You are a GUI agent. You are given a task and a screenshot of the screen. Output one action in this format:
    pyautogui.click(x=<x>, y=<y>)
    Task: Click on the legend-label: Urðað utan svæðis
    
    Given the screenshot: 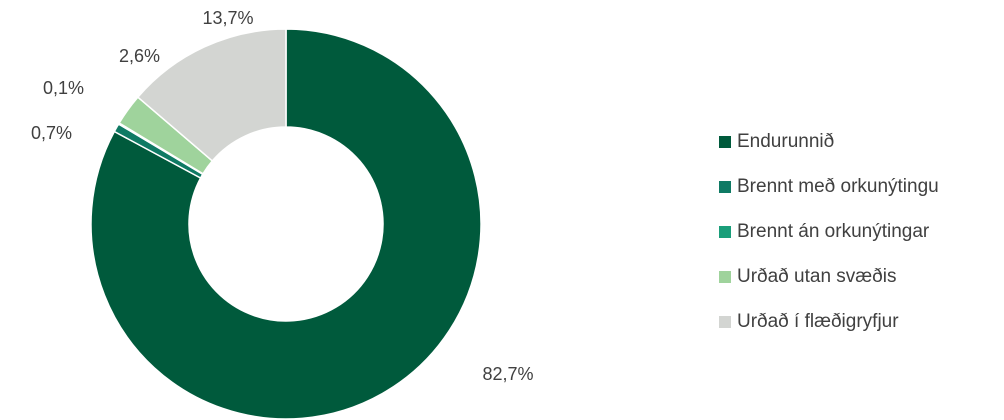 What is the action you would take?
    pyautogui.click(x=817, y=276)
    